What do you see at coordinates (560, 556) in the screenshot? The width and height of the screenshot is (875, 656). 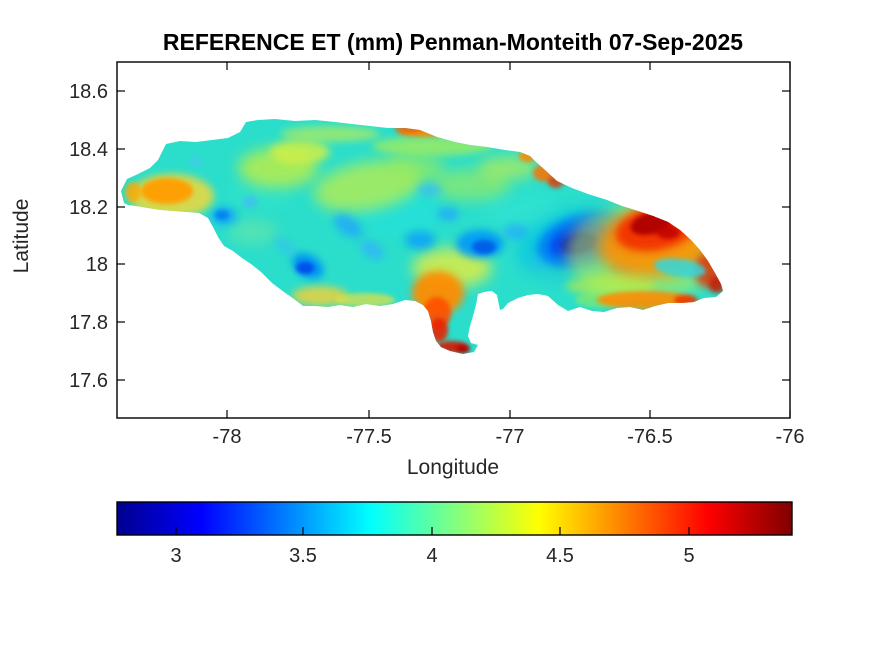 I see `colorbar-tick-label: 4.5` at bounding box center [560, 556].